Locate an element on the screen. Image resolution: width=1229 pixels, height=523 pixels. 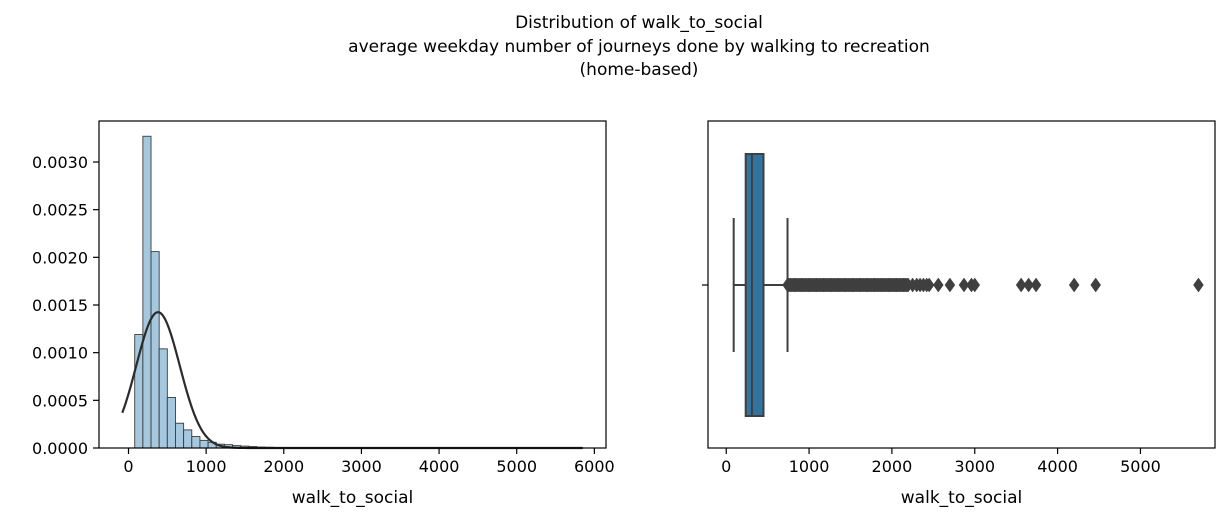
boxplot-x-axis-label: walk_to_social is located at coordinates (961, 498).